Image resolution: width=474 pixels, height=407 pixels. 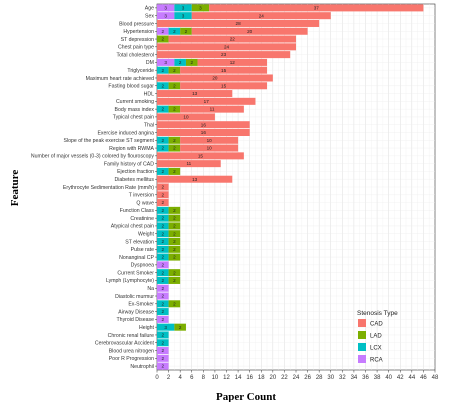 What do you see at coordinates (317, 7) in the screenshot?
I see `bar-segment-label: 37` at bounding box center [317, 7].